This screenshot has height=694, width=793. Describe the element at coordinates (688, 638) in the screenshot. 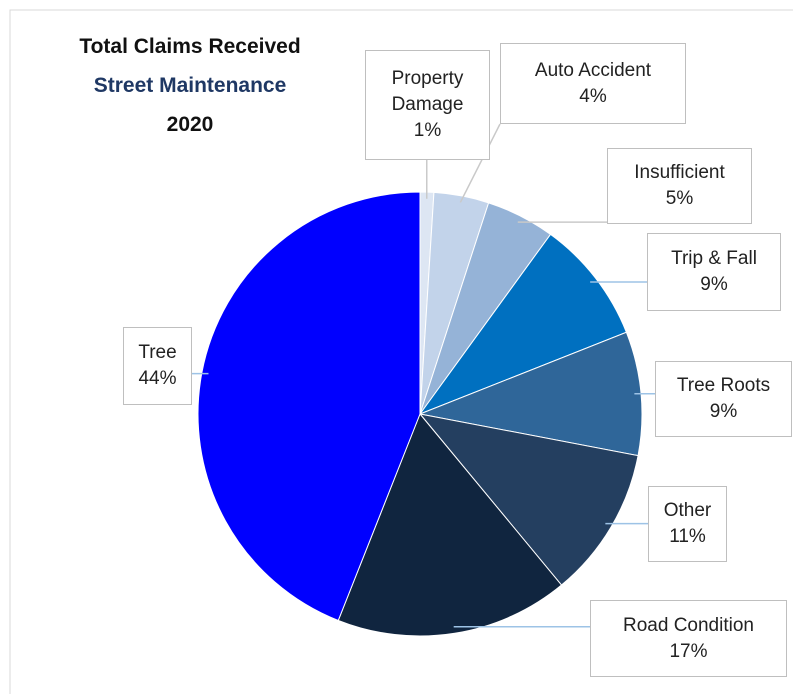

I see `data-label: Road Condition 17%` at that location.